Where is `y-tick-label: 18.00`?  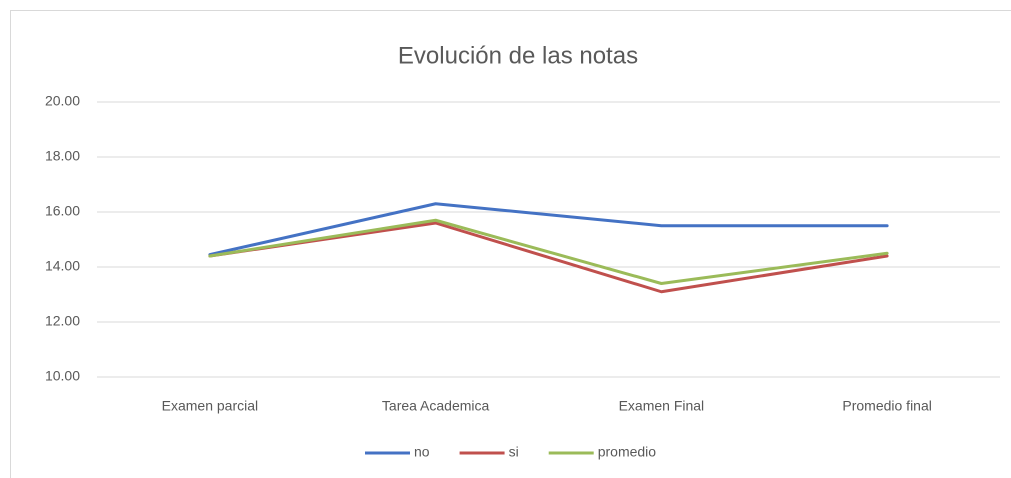 y-tick-label: 18.00 is located at coordinates (62, 156).